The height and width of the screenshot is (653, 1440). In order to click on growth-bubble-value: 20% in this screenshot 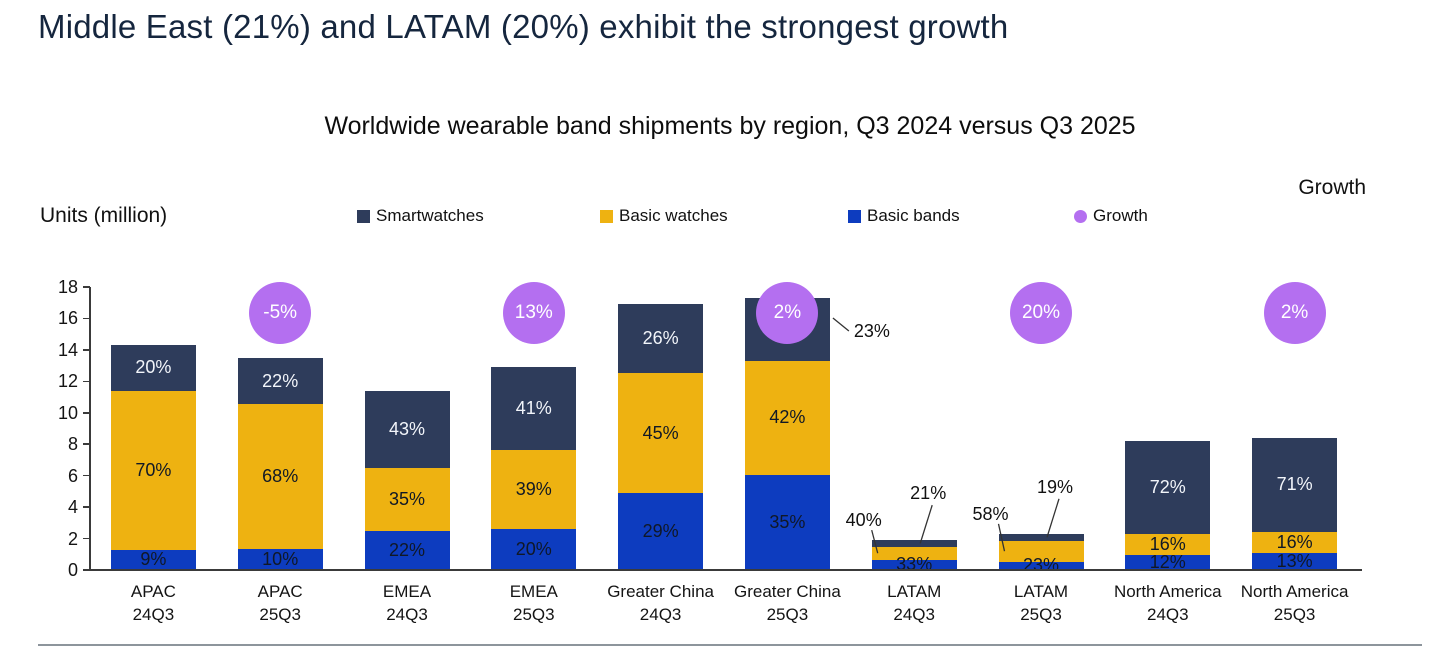, I will do `click(1041, 312)`.